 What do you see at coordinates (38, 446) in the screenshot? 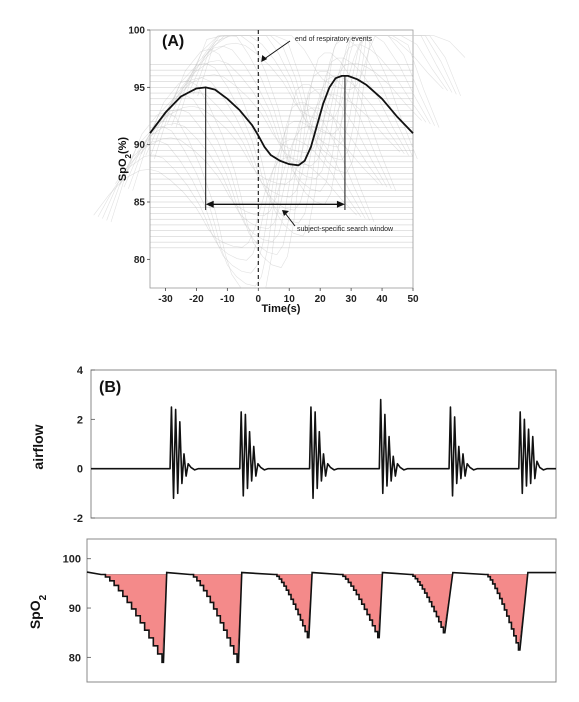
I see `panel-b-airflow-ylabel: airflow` at bounding box center [38, 446].